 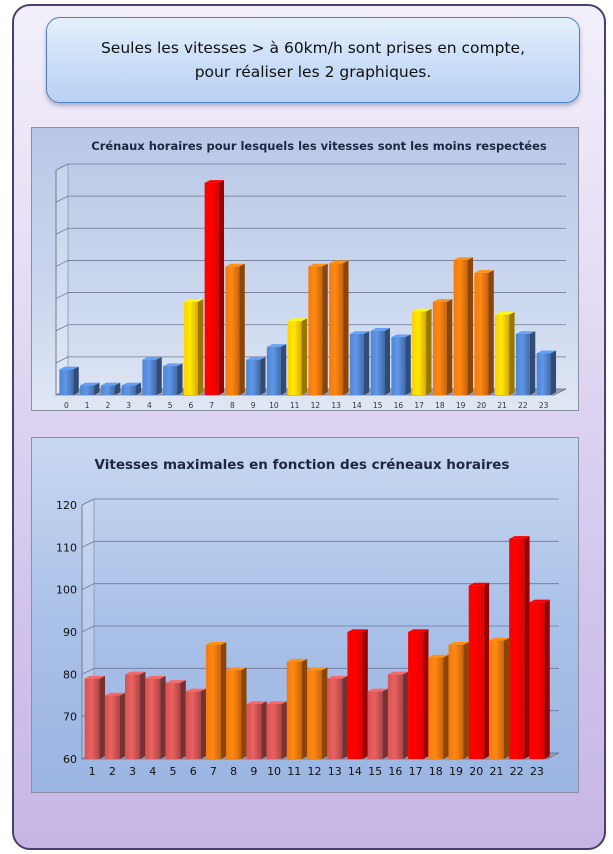 What do you see at coordinates (375, 771) in the screenshot?
I see `x-tick-label: 15` at bounding box center [375, 771].